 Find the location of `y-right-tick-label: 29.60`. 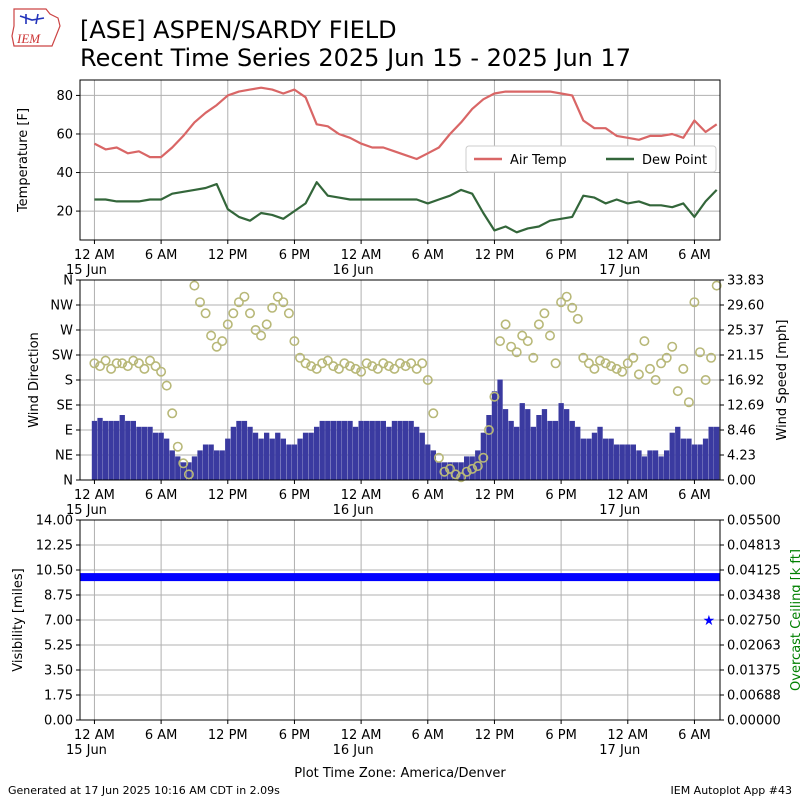

y-right-tick-label: 29.60 is located at coordinates (745, 306).